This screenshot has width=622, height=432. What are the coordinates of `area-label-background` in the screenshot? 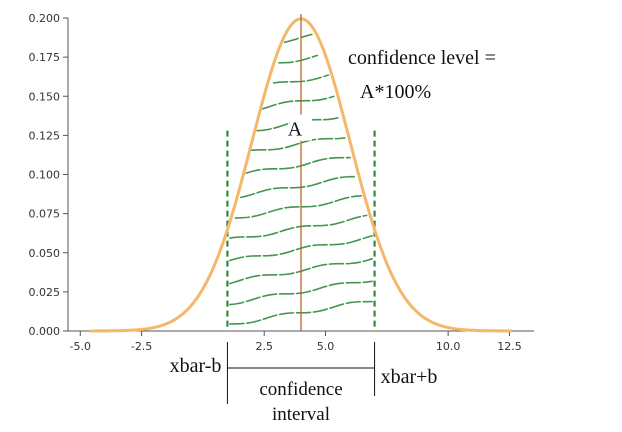 It's located at (301, 127).